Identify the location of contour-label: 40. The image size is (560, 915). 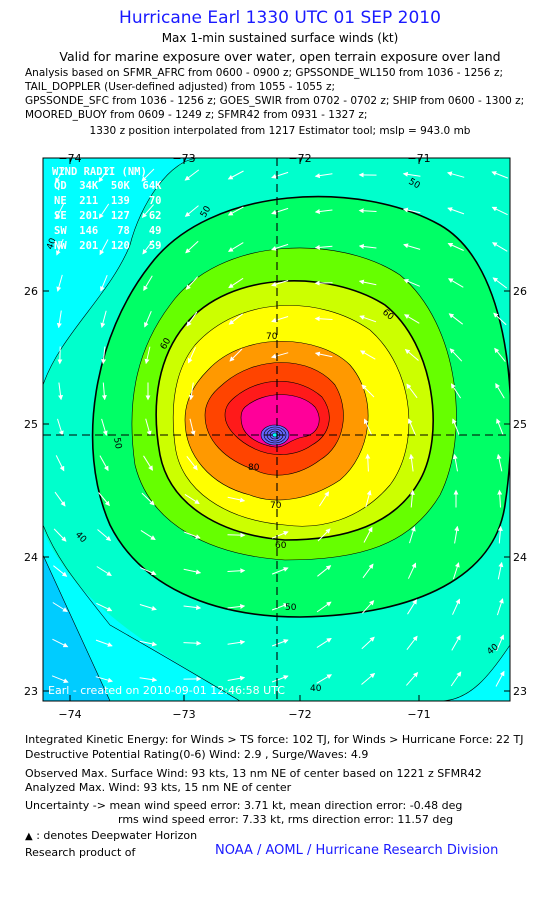
(316, 689).